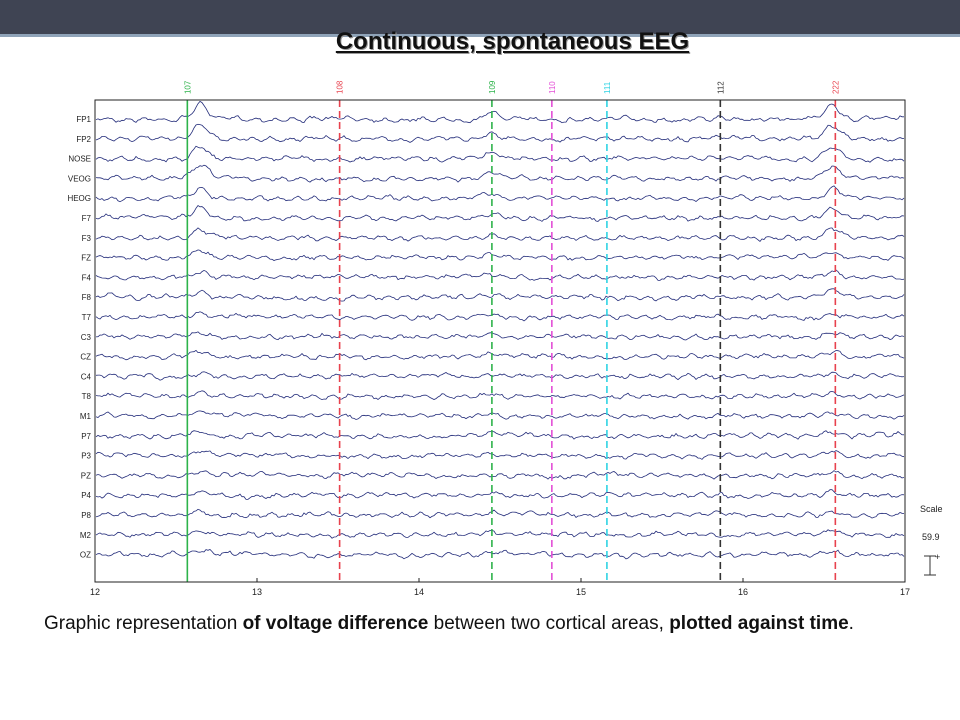  What do you see at coordinates (937, 557) in the screenshot?
I see `scale-sign: +` at bounding box center [937, 557].